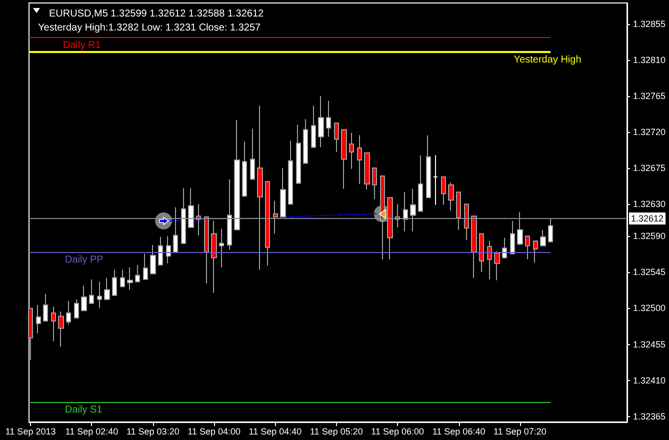  I want to click on x-tick-label: 11 Sep 07:20, so click(519, 431).